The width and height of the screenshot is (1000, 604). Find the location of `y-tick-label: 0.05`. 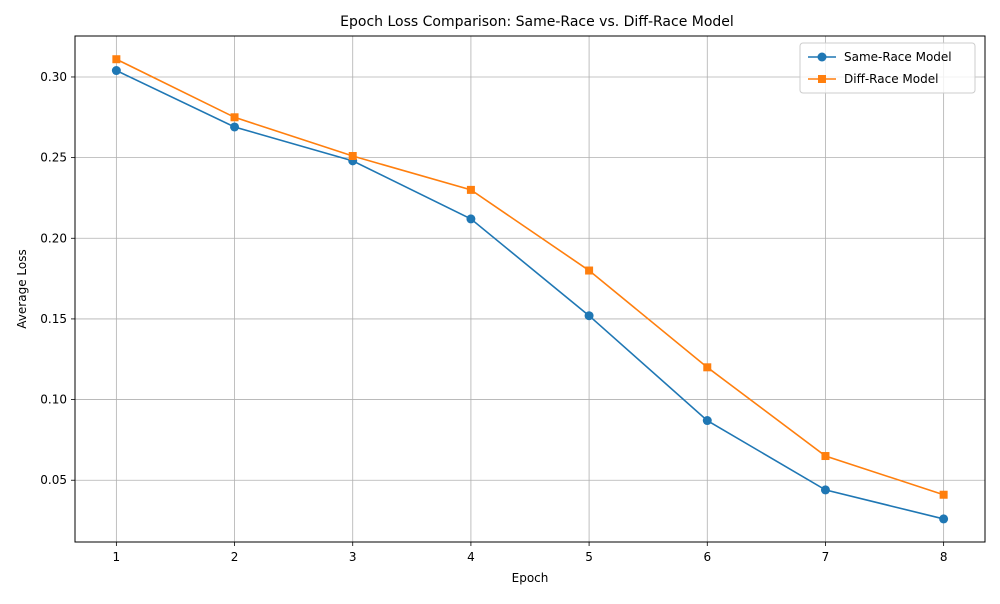

y-tick-label: 0.05 is located at coordinates (53, 480).